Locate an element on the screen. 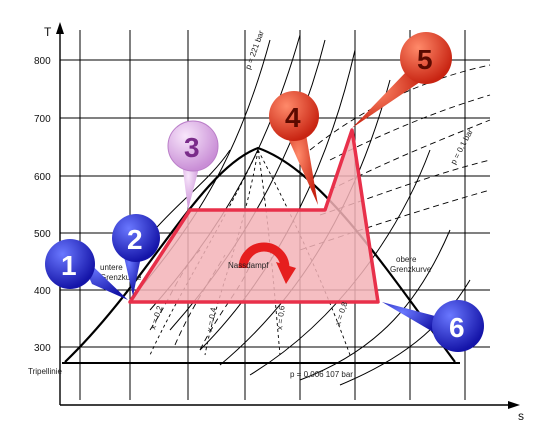 The height and width of the screenshot is (424, 533). quality-02-label: x = 0,2 is located at coordinates (156, 317).